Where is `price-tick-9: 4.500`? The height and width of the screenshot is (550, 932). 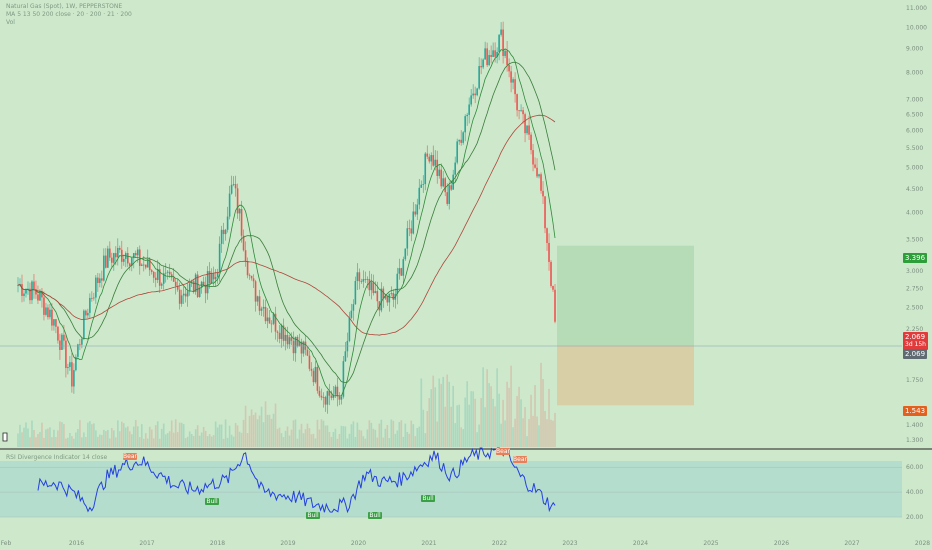
price-tick-9: 4.500 is located at coordinates (914, 189).